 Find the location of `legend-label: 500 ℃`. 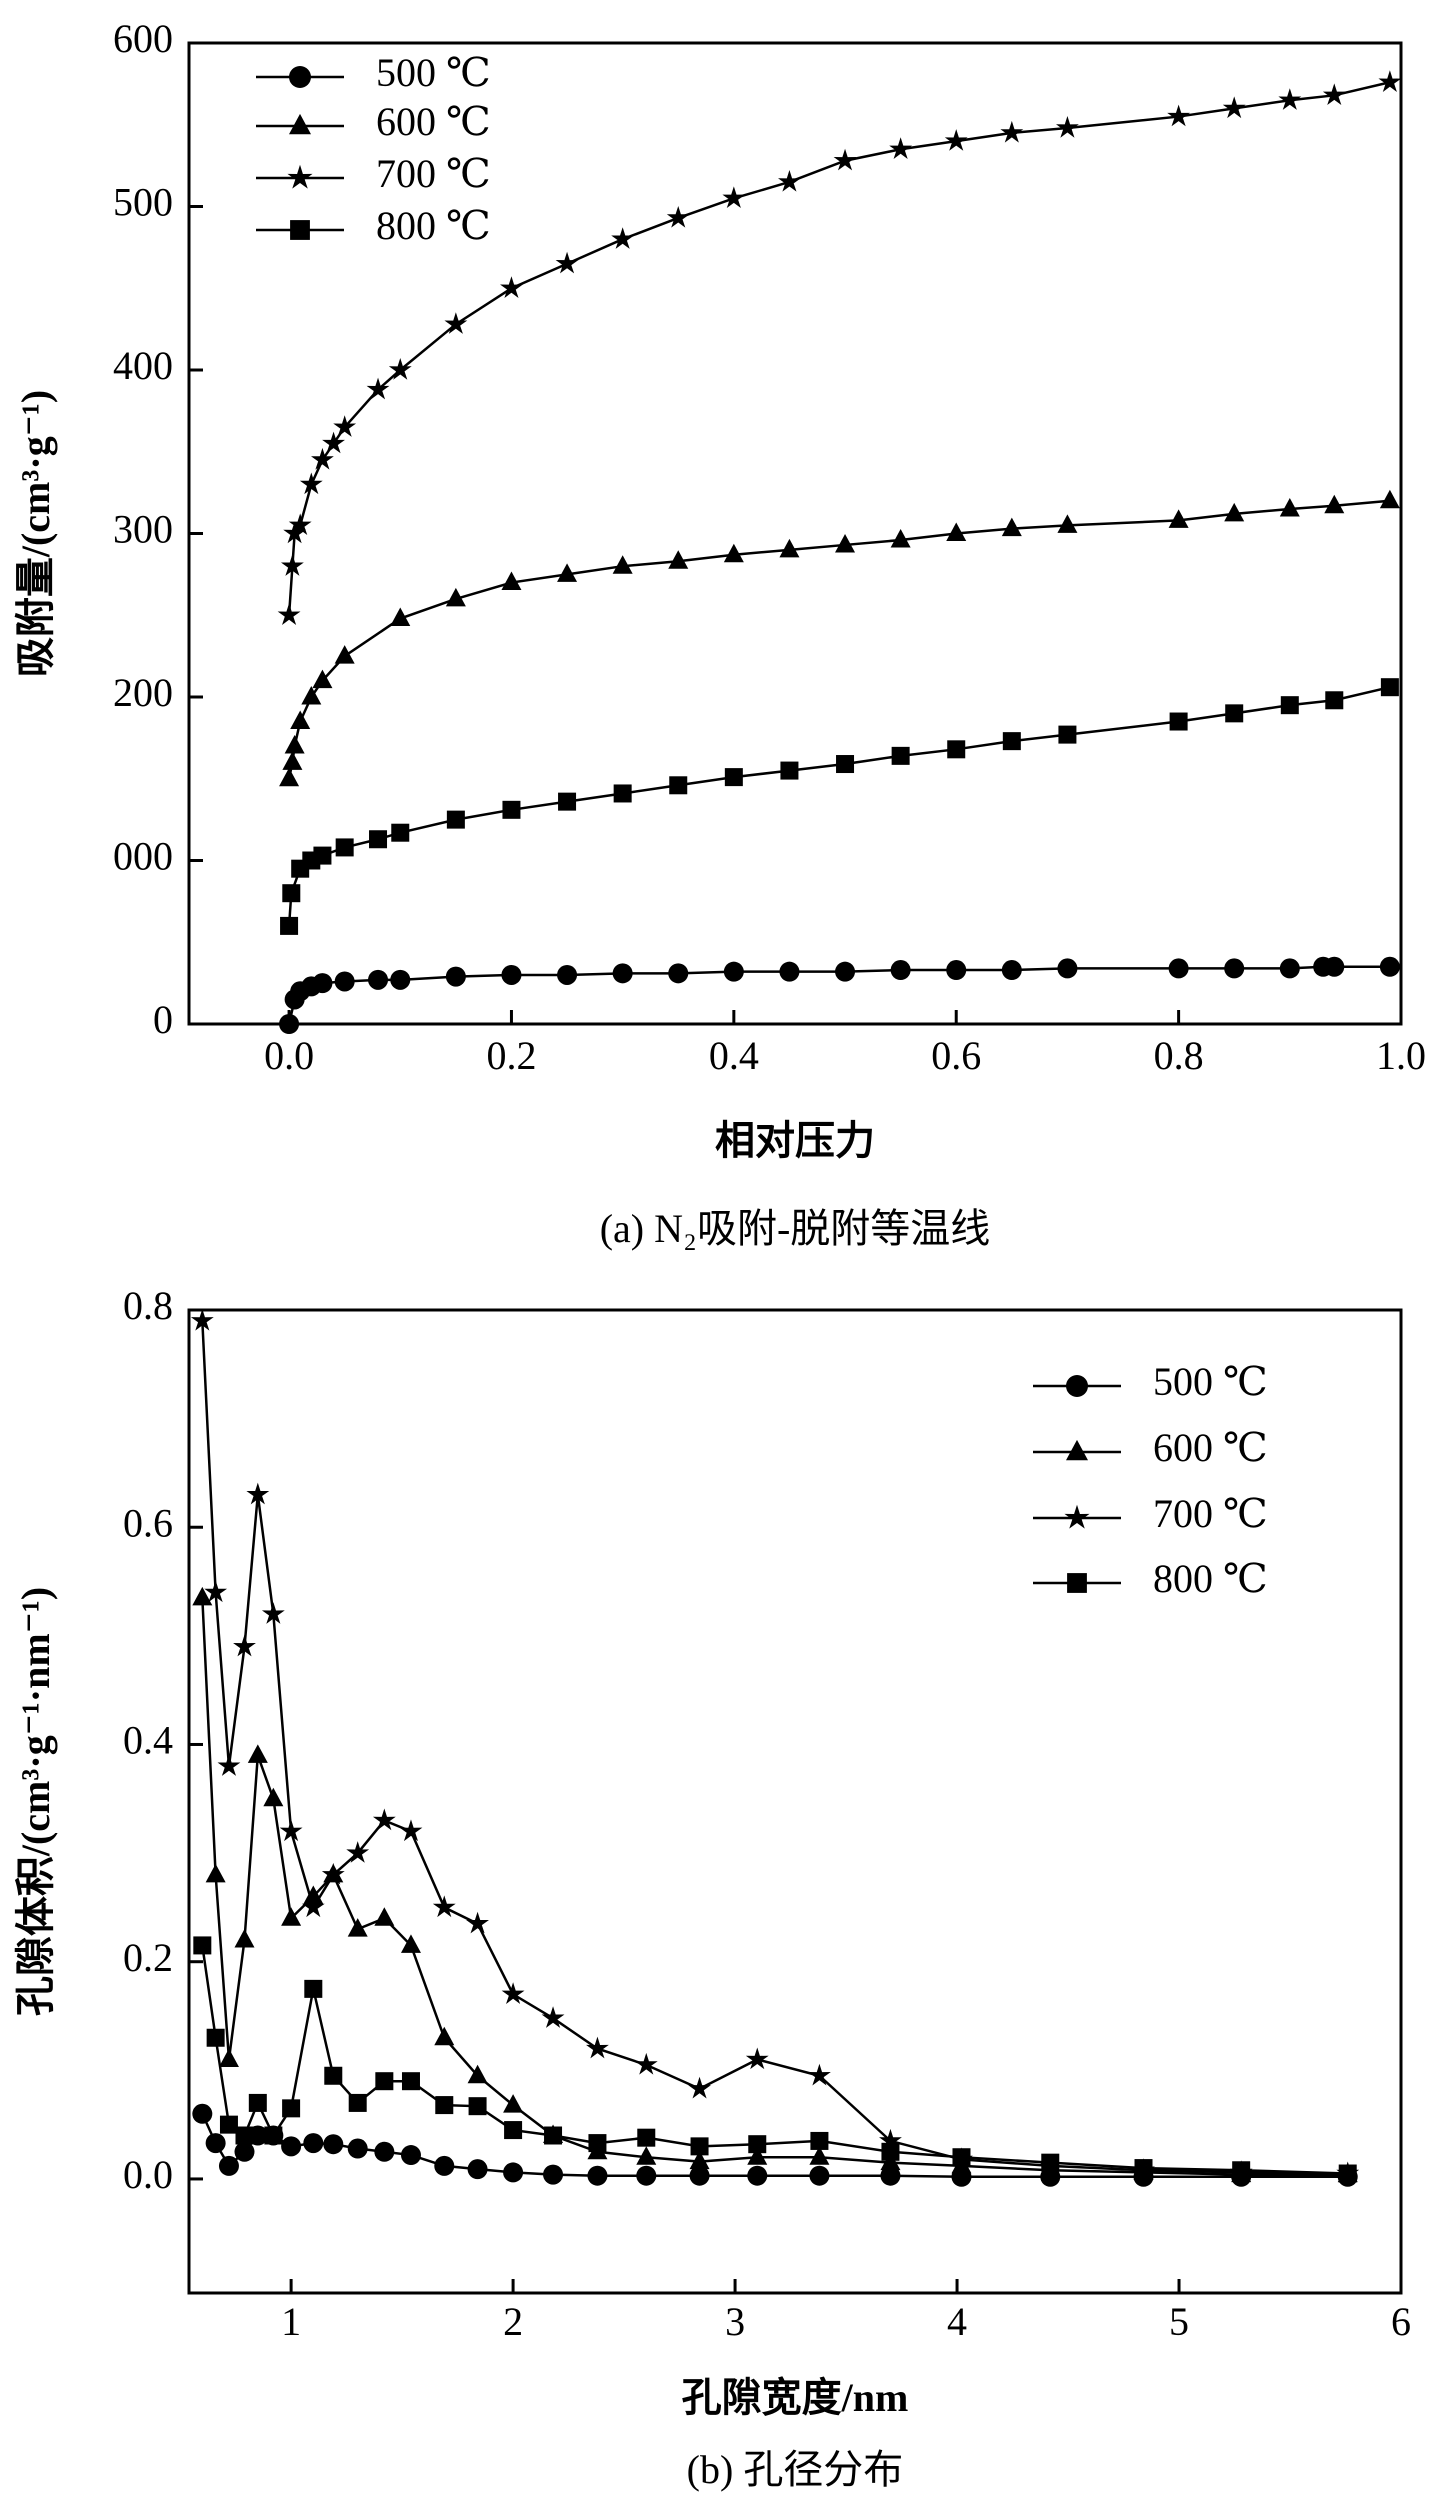

legend-label: 500 ℃ is located at coordinates (433, 72).